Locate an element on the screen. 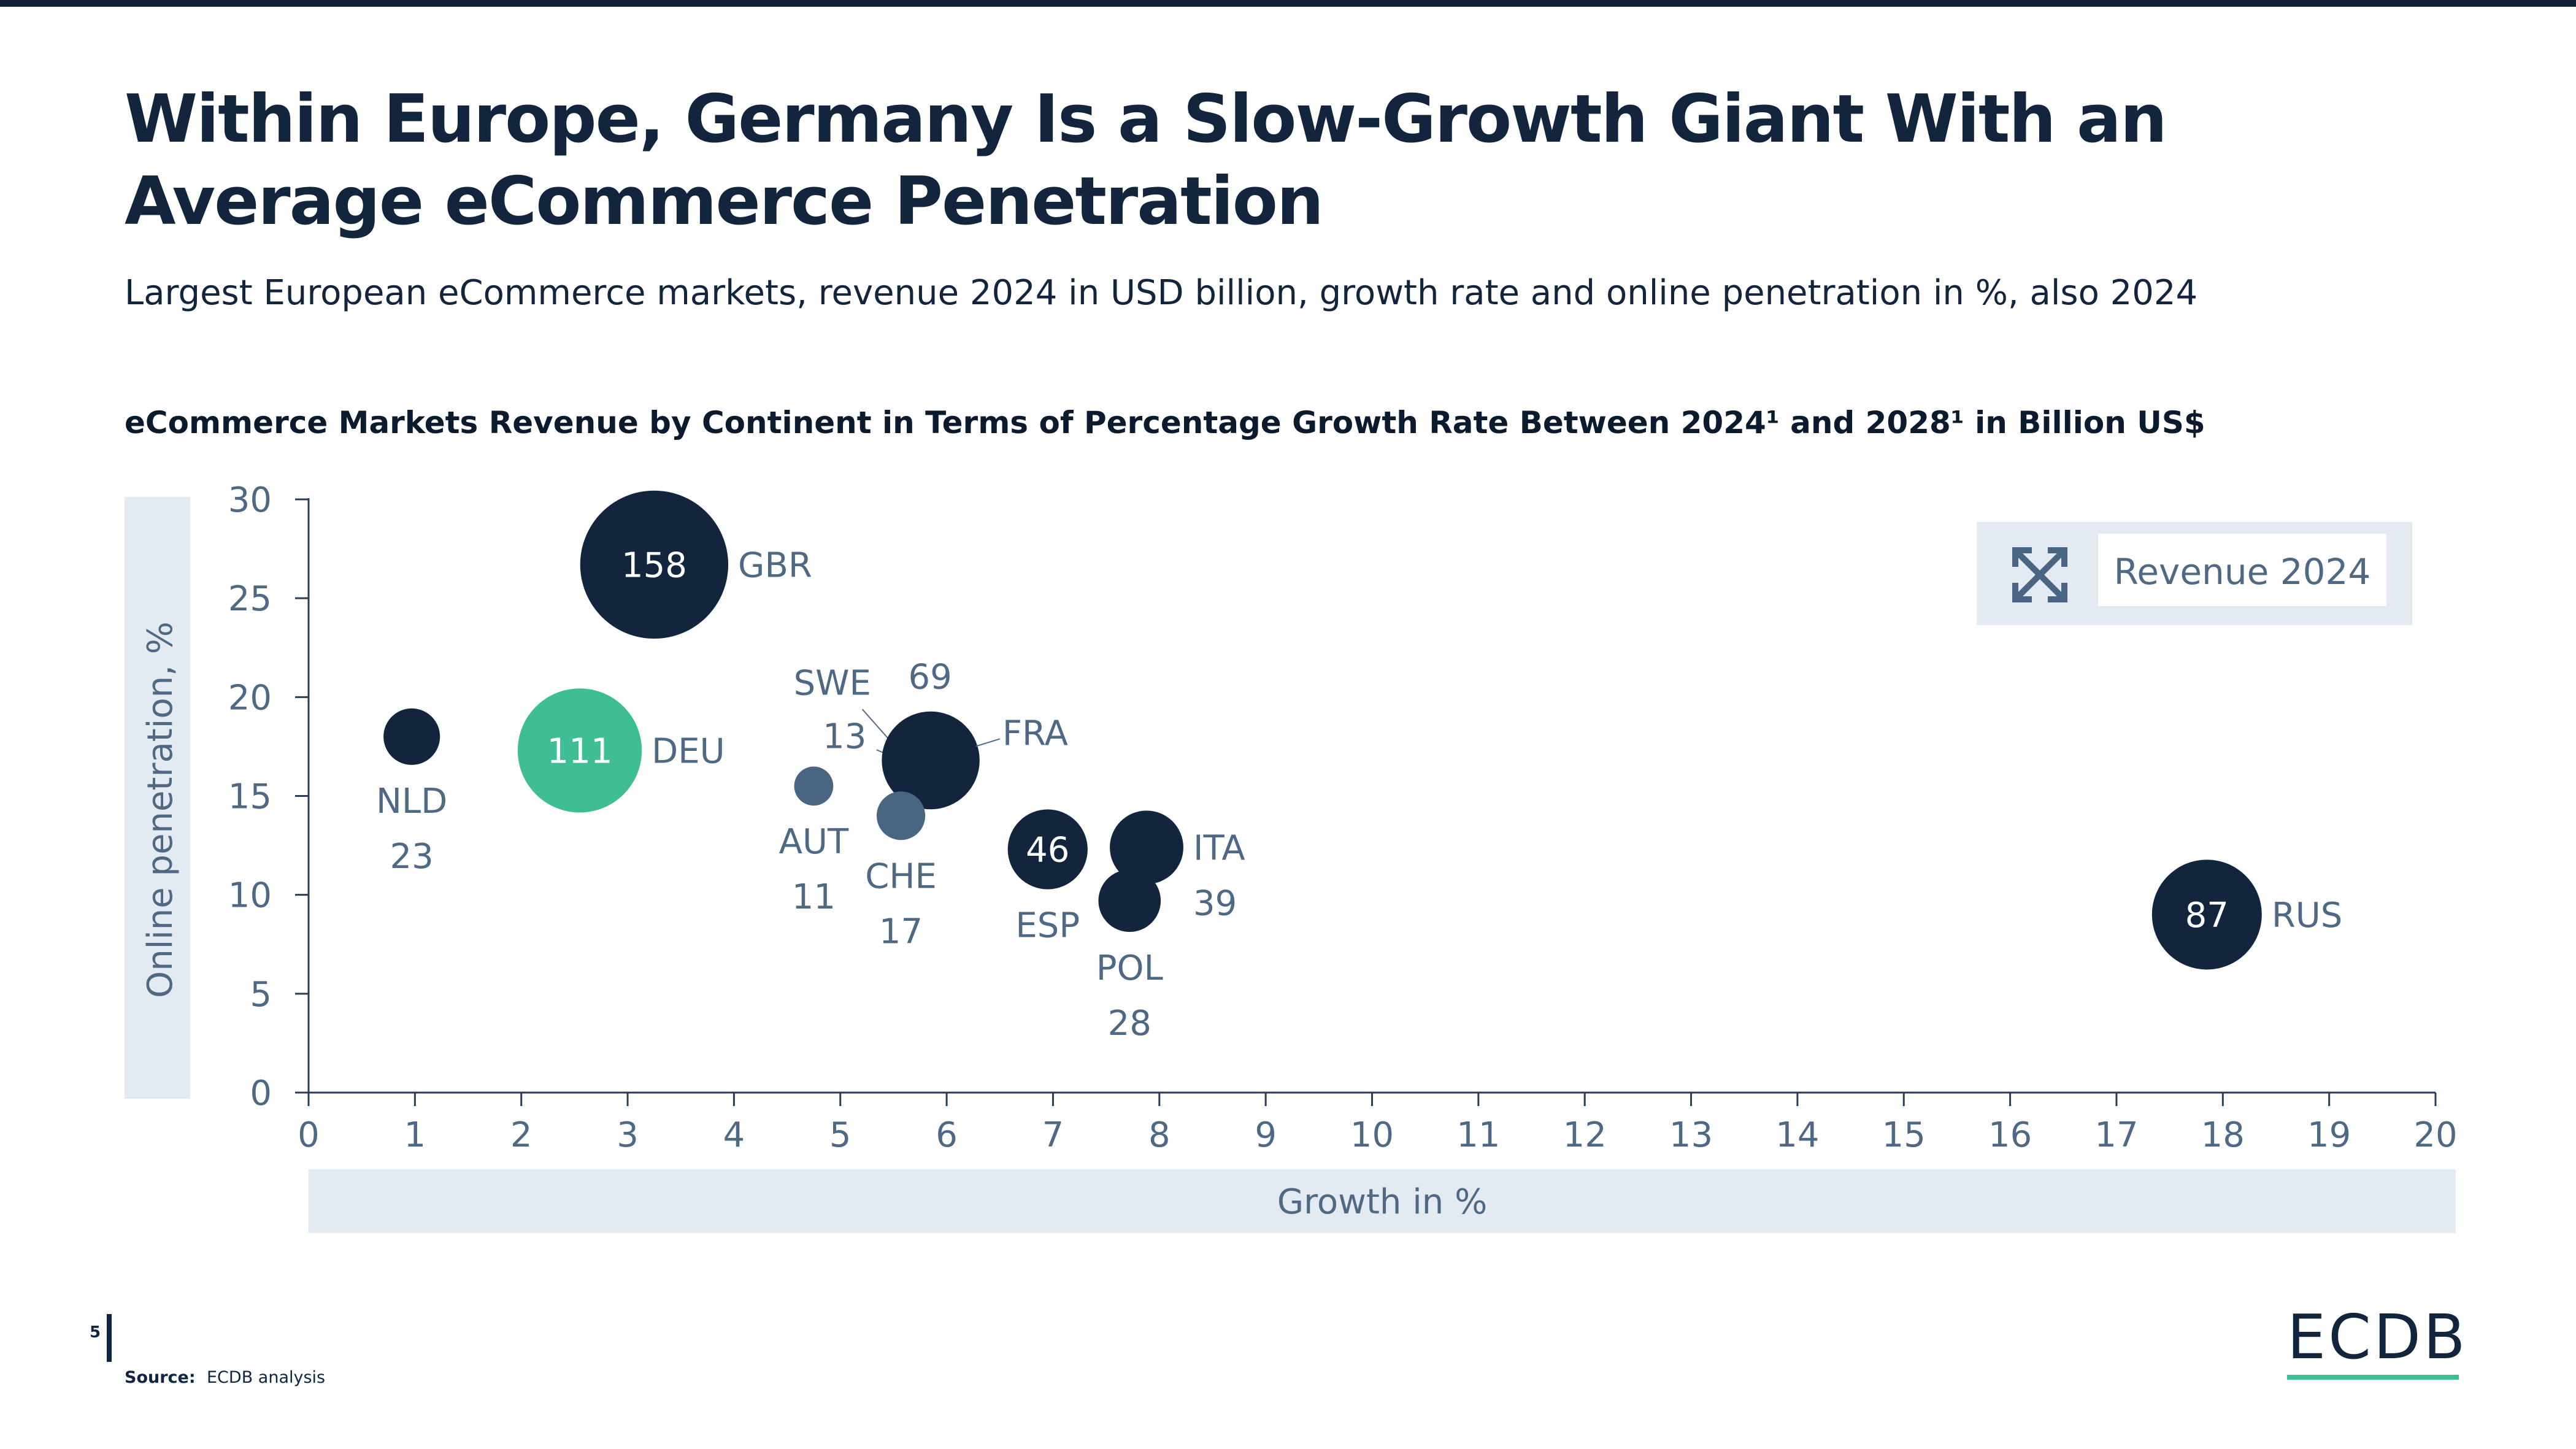  y-tick-label: 5 is located at coordinates (261, 995).